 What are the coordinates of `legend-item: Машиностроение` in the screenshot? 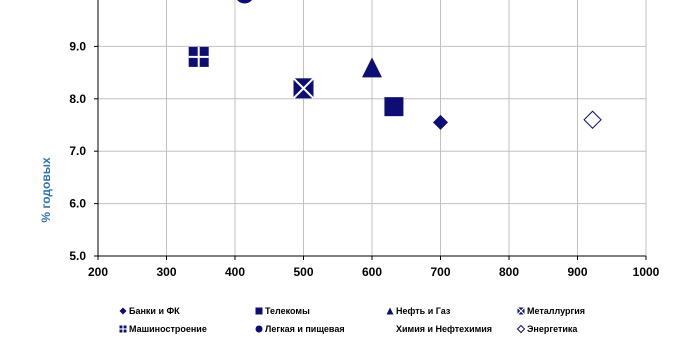 It's located at (163, 329).